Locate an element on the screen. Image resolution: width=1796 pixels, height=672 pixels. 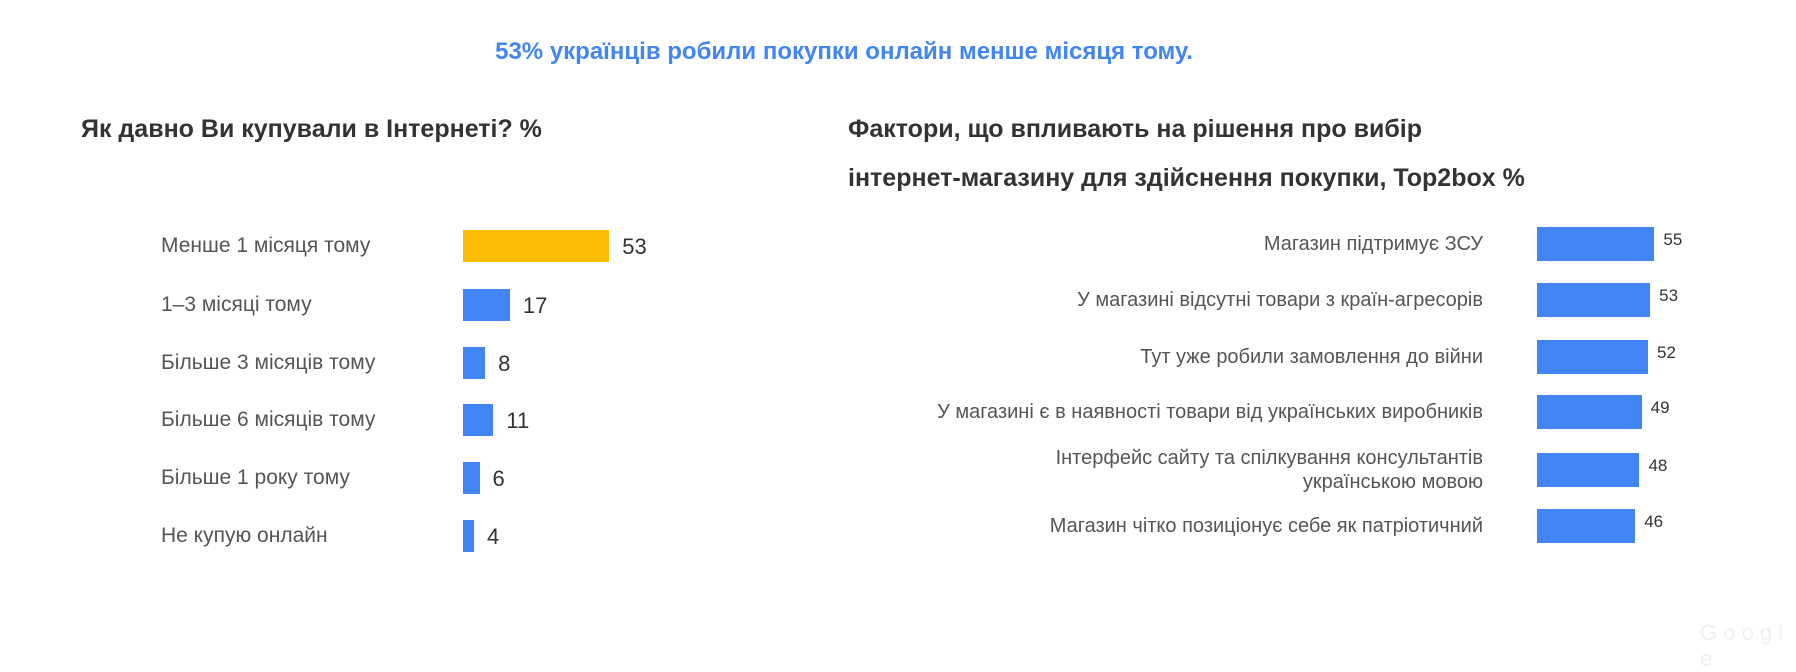
left-category-label: Більше 3 місяців тому is located at coordinates (268, 362).